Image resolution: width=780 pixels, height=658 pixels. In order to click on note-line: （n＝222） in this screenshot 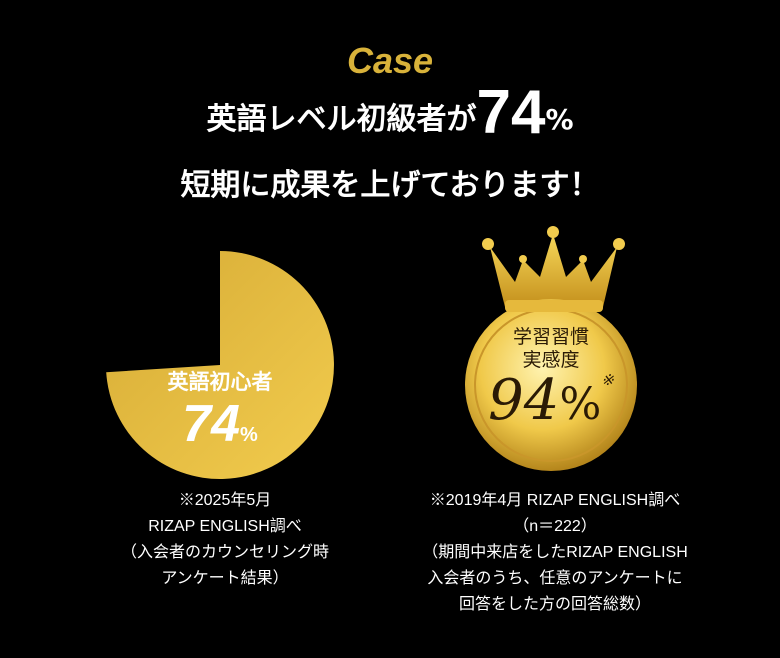, I will do `click(555, 526)`.